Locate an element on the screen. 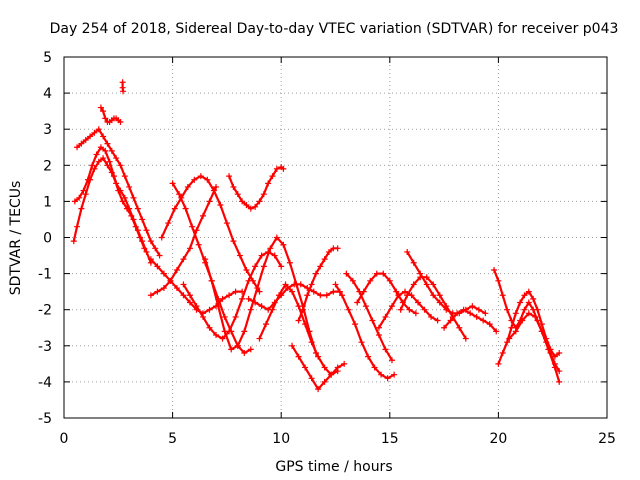 The height and width of the screenshot is (480, 640). y-tick-label: 5 is located at coordinates (47, 58).